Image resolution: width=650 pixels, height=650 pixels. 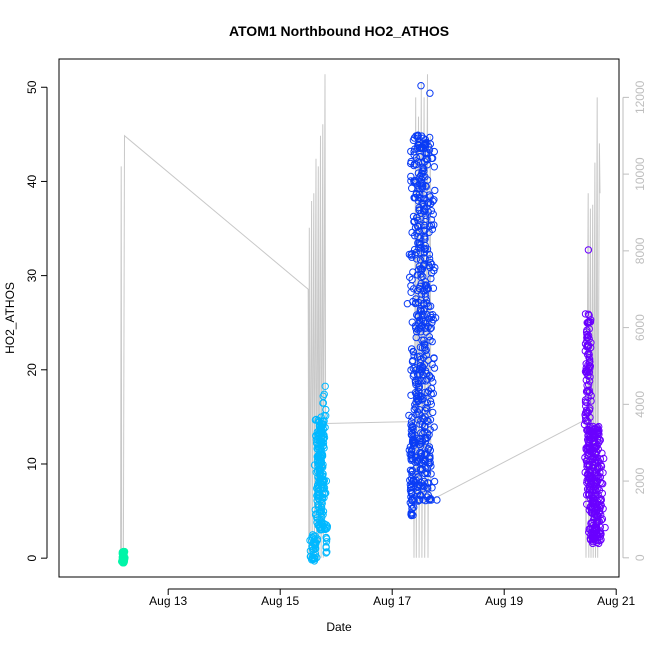 I want to click on x-tick-label: Aug 17, so click(x=392, y=601).